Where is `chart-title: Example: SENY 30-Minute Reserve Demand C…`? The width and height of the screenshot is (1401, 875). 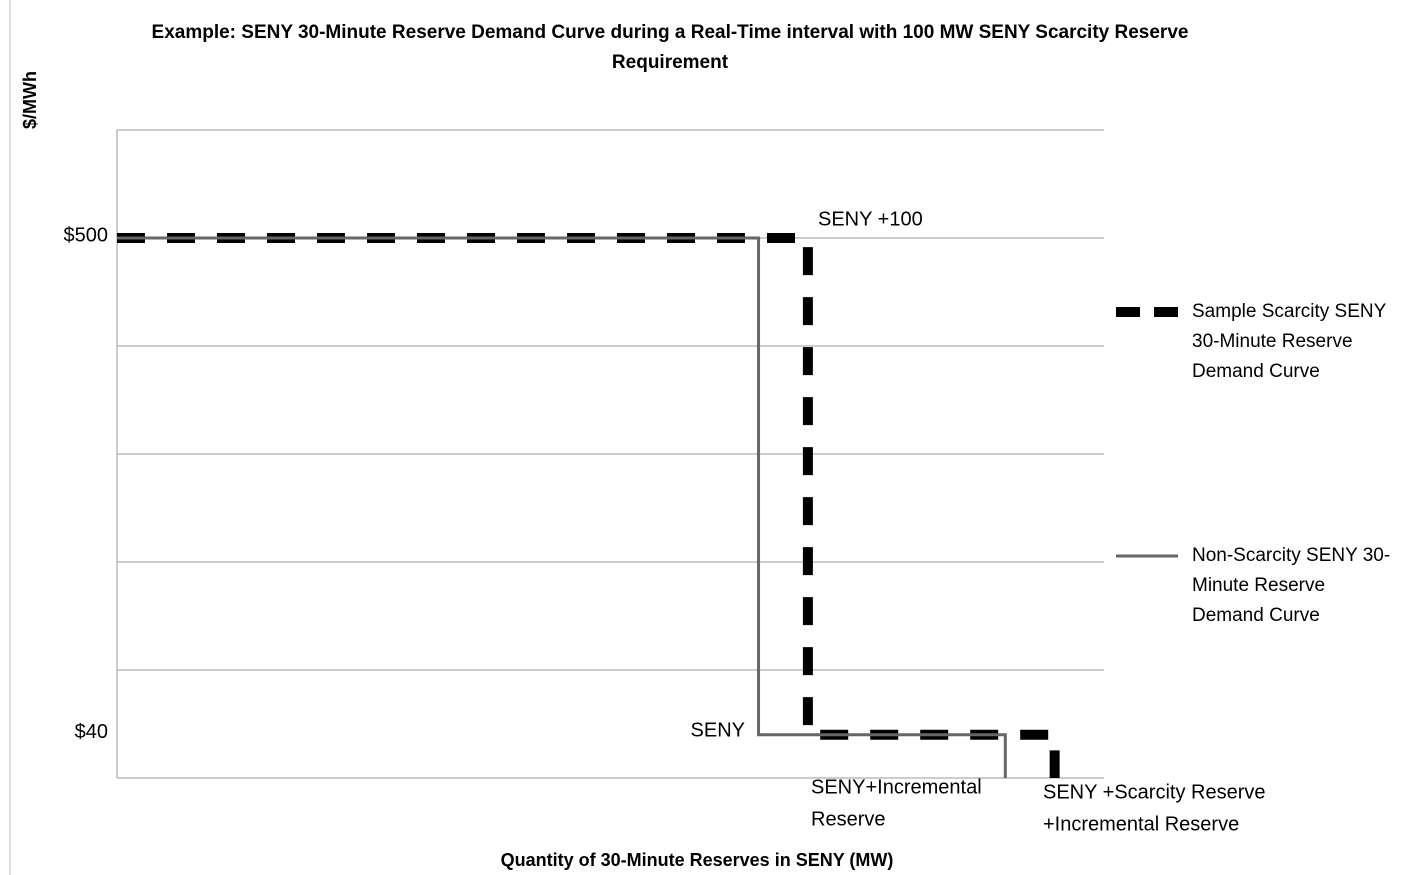 chart-title: Example: SENY 30-Minute Reserve Demand C… is located at coordinates (670, 47).